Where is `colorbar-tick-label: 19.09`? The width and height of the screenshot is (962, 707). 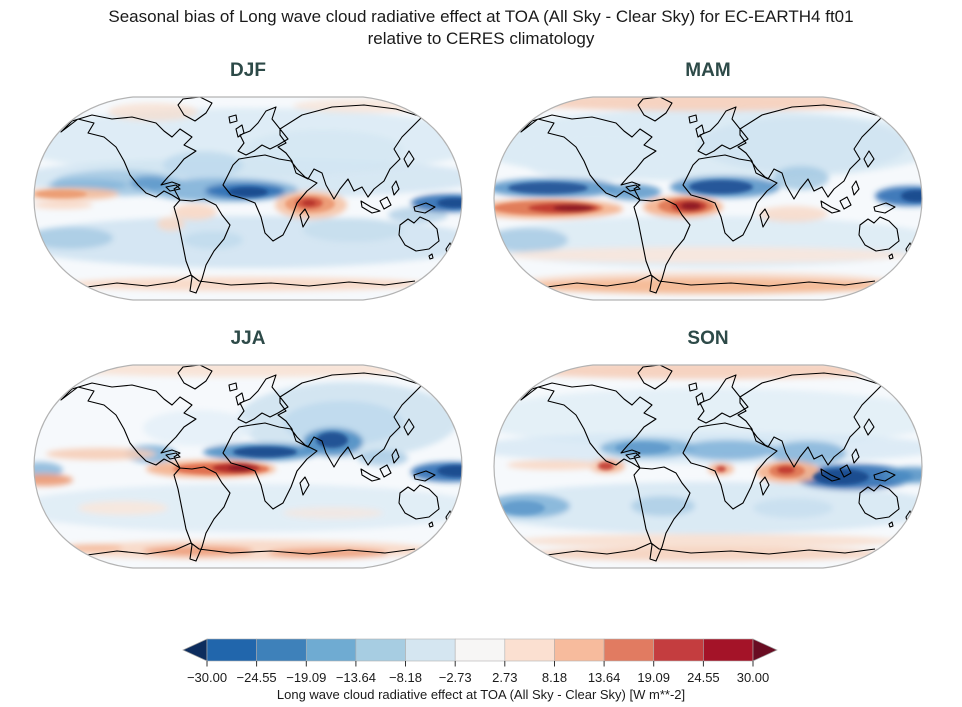 colorbar-tick-label: 19.09 is located at coordinates (653, 677).